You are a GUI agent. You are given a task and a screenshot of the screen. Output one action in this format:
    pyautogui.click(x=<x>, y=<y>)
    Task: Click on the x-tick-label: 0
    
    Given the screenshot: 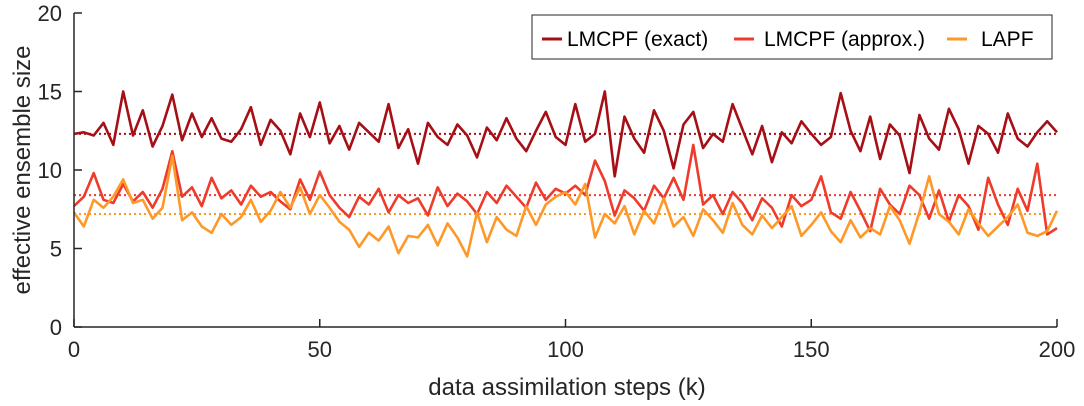 What is the action you would take?
    pyautogui.click(x=74, y=349)
    